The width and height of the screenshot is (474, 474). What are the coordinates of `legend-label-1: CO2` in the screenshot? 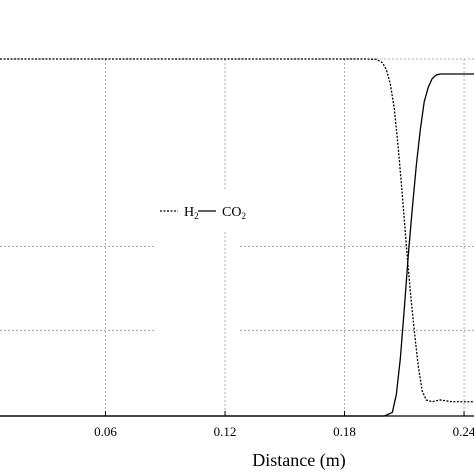 It's located at (234, 213).